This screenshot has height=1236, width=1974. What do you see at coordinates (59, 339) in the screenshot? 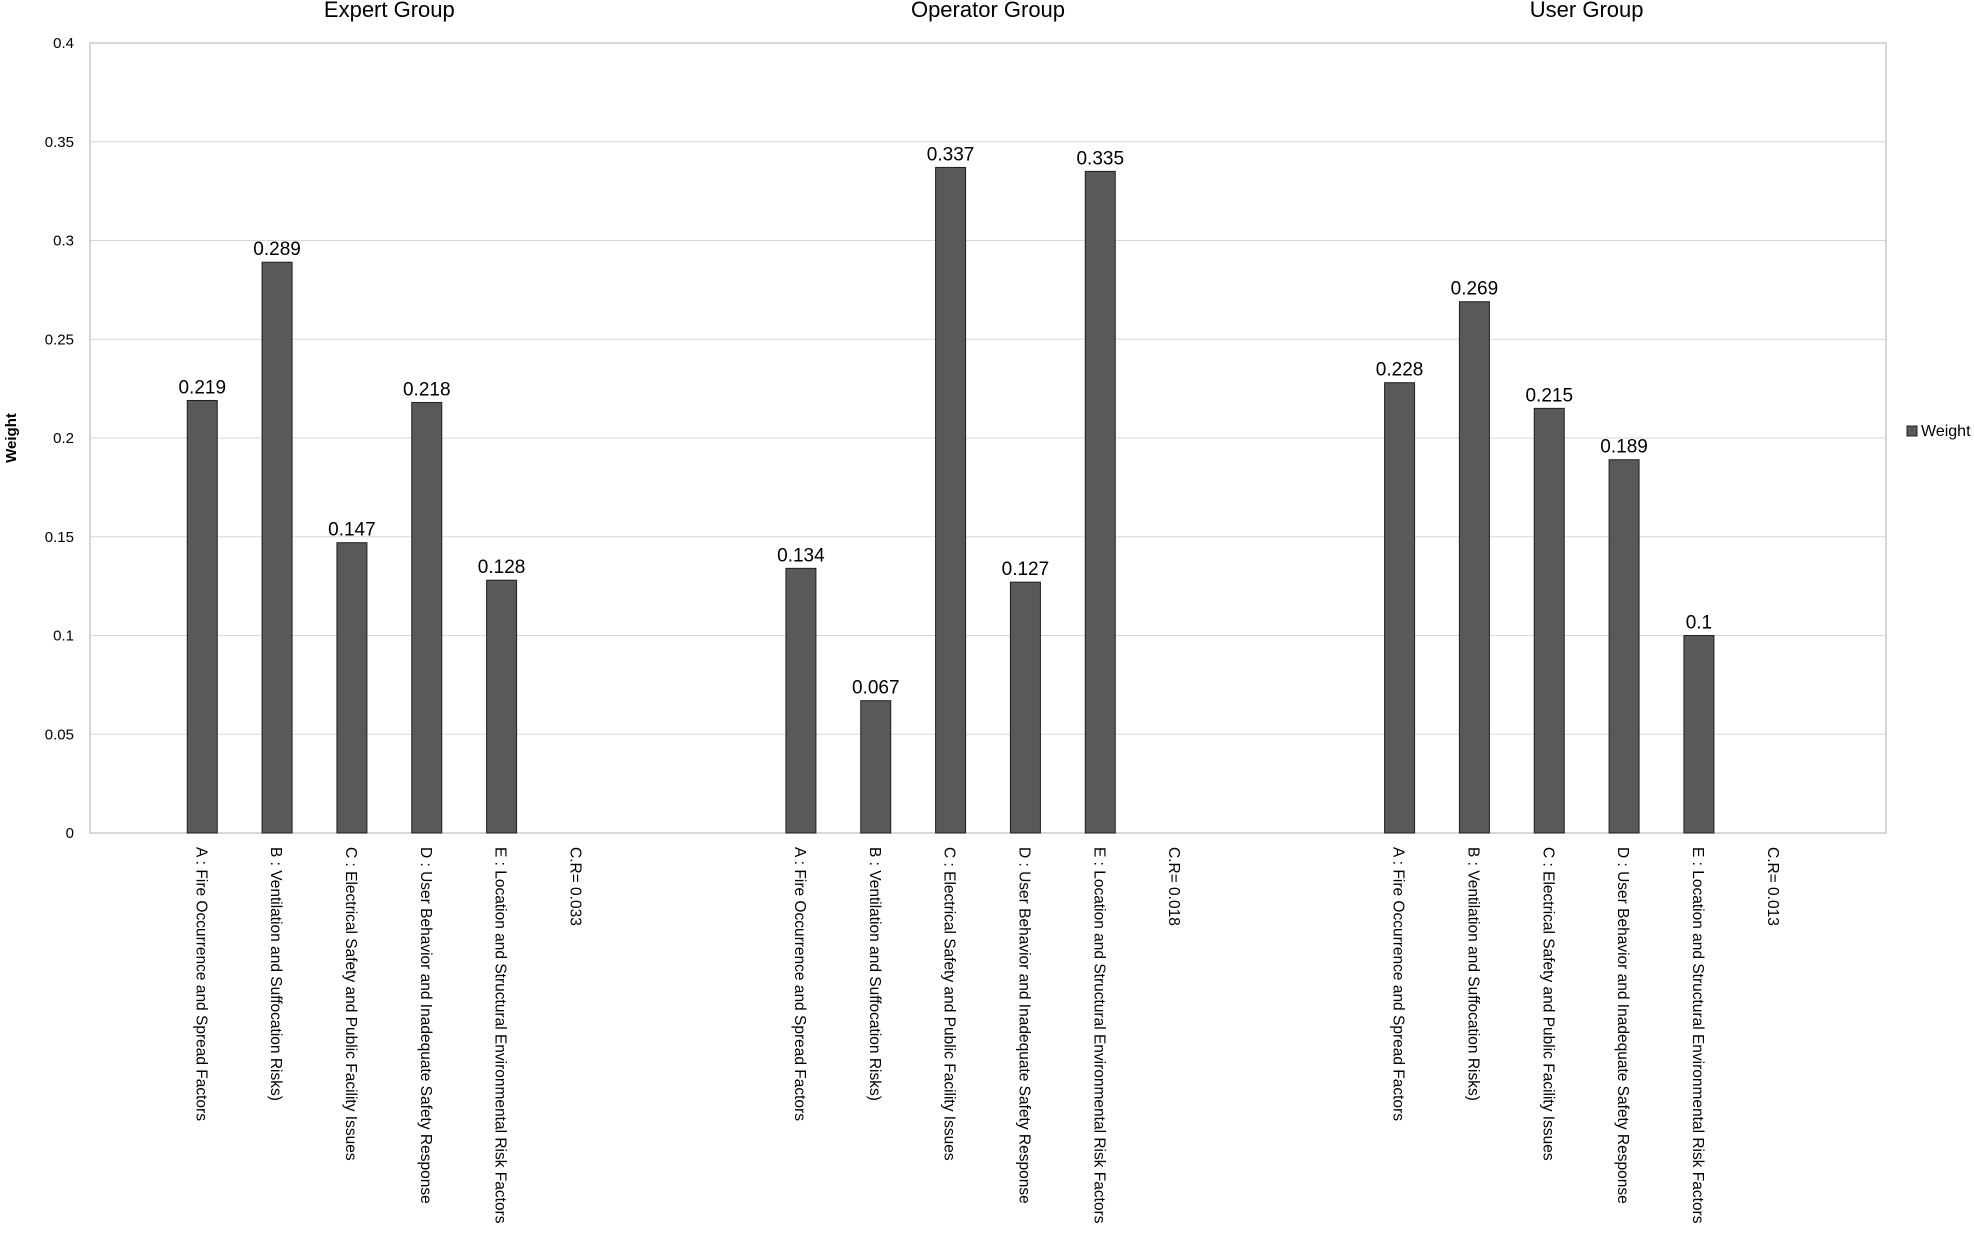
I see `y-tick-label: 0.25` at bounding box center [59, 339].